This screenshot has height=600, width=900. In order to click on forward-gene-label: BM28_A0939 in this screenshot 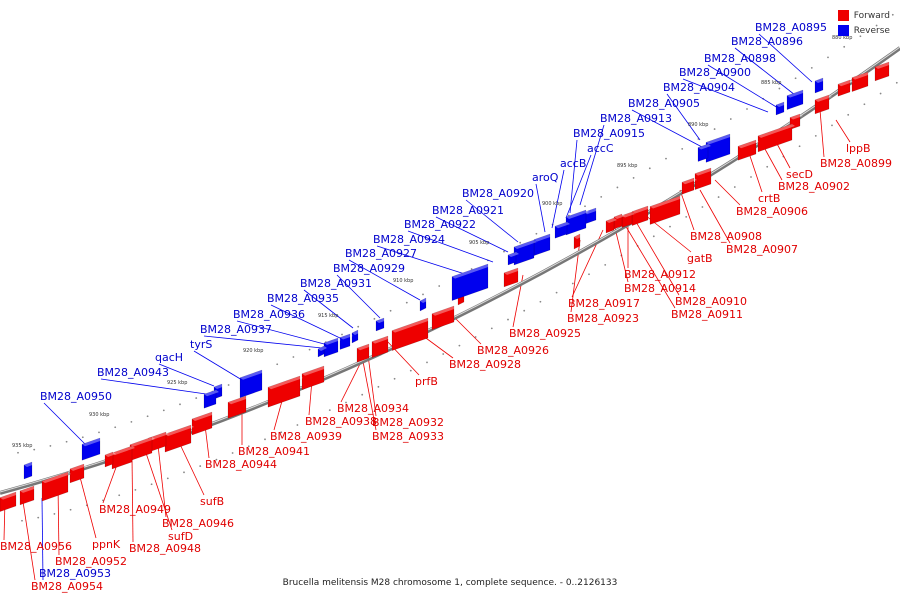, I will do `click(306, 436)`.